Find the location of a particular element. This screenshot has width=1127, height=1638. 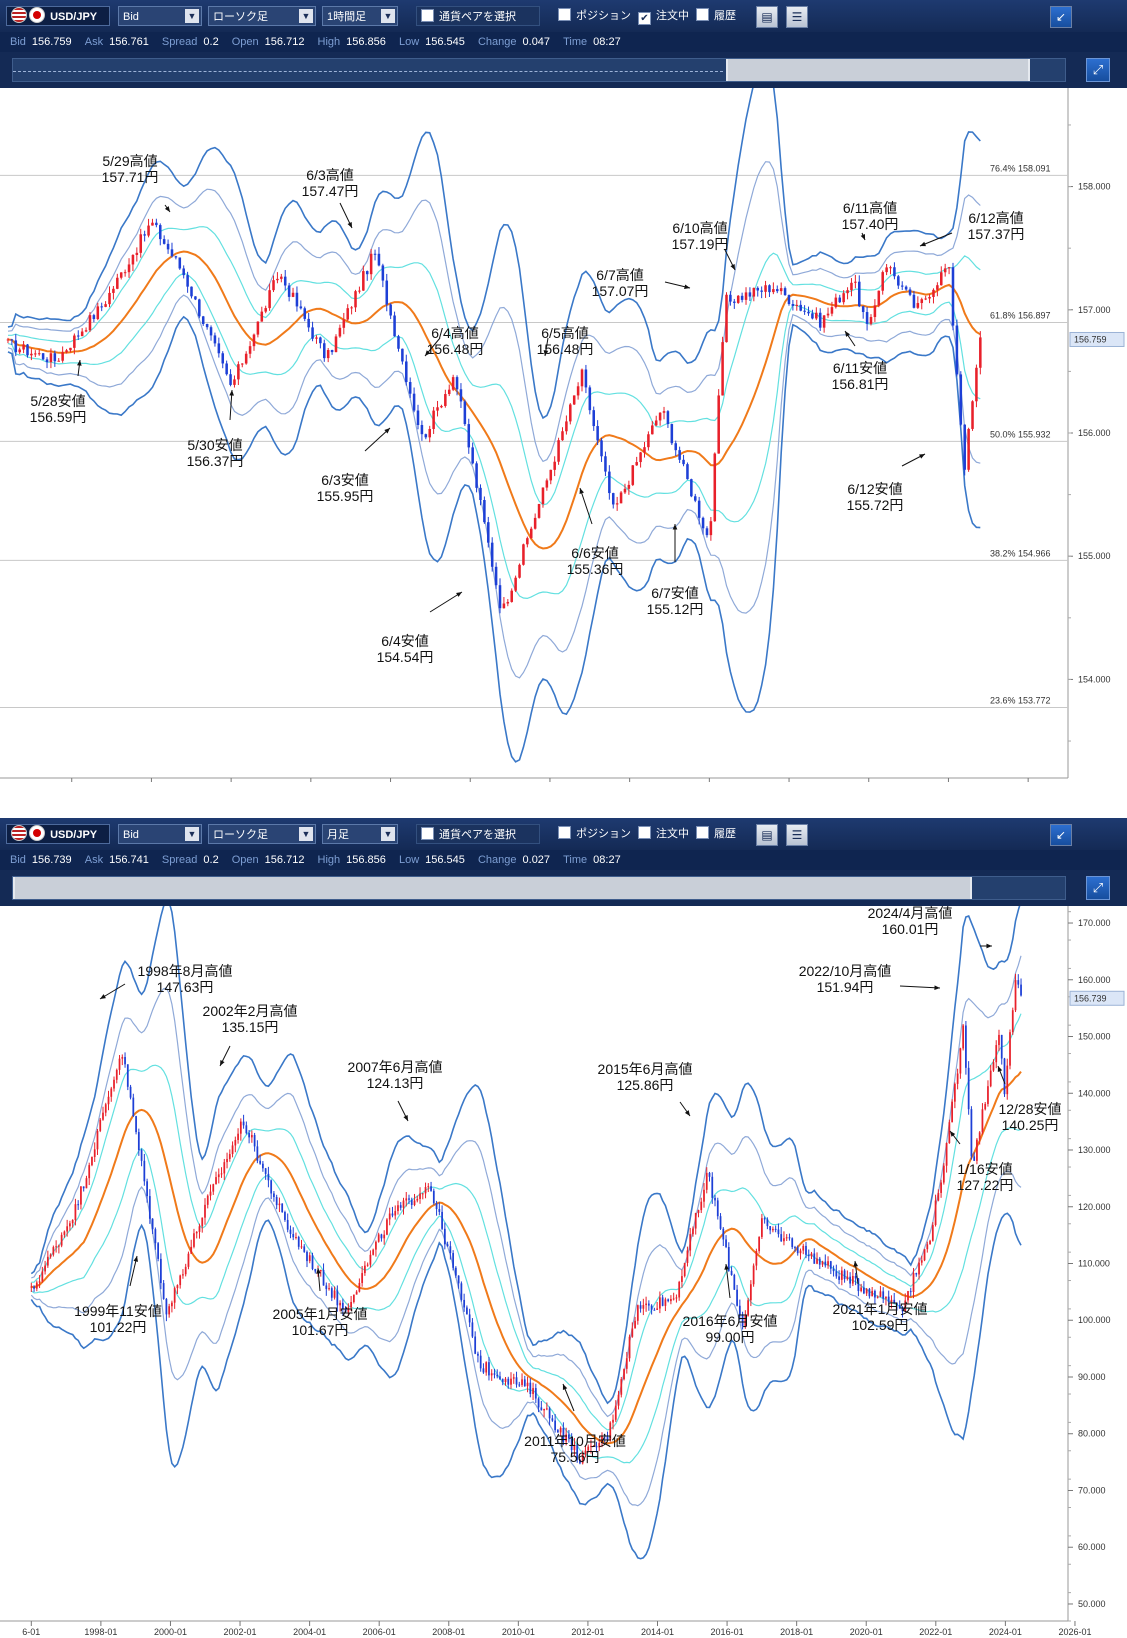

timeframe-select: 1時間足 ▼ is located at coordinates (360, 16).